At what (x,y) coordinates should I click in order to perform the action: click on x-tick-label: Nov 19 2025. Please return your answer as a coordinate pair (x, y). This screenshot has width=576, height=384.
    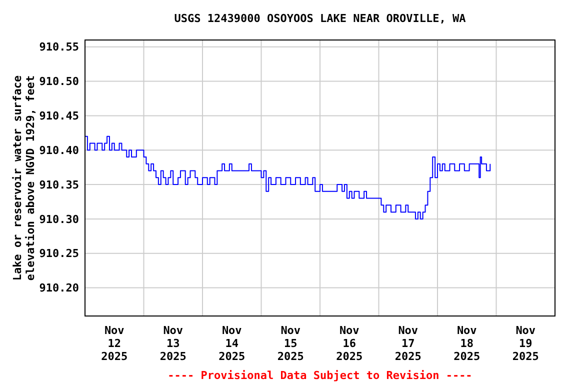
    Looking at the image, I should click on (525, 343).